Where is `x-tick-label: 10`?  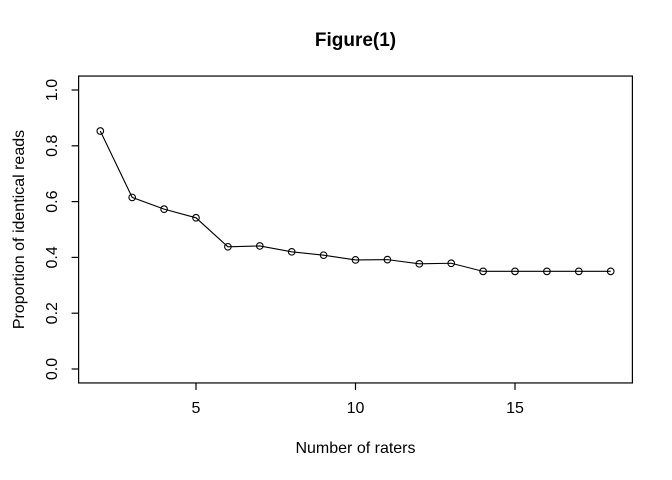 x-tick-label: 10 is located at coordinates (356, 408).